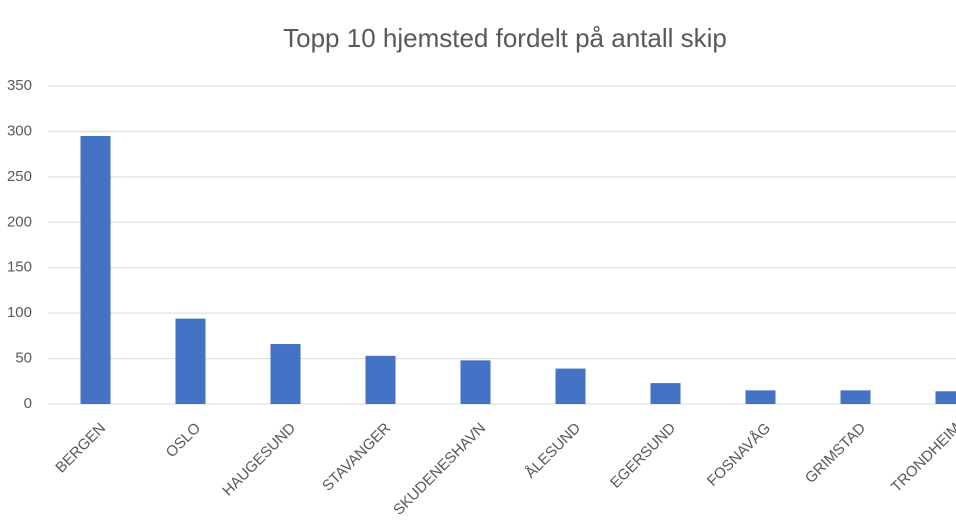  What do you see at coordinates (19, 221) in the screenshot?
I see `y-tick-label: 200` at bounding box center [19, 221].